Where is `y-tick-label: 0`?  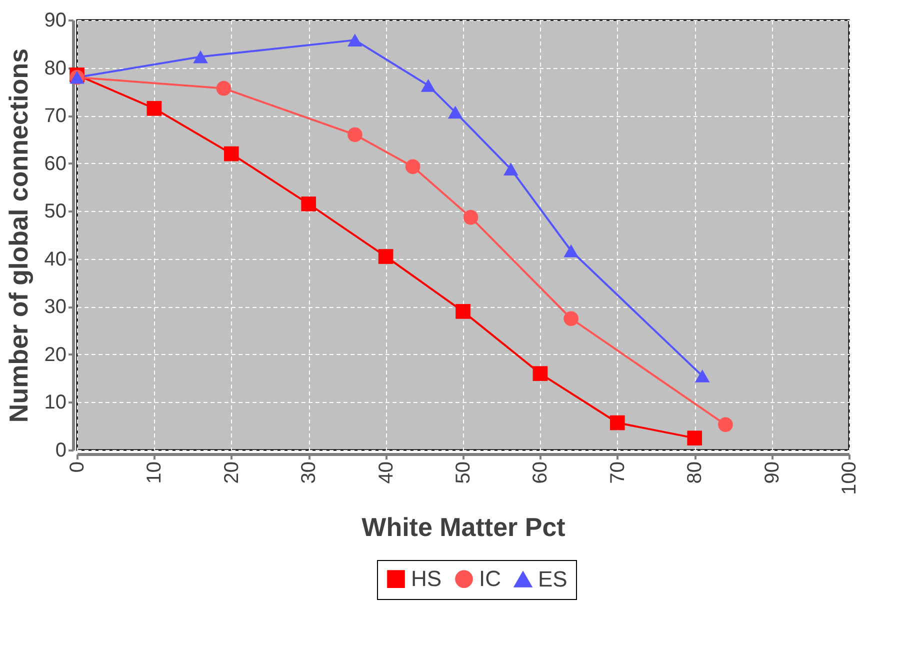
y-tick-label: 0 is located at coordinates (60, 451).